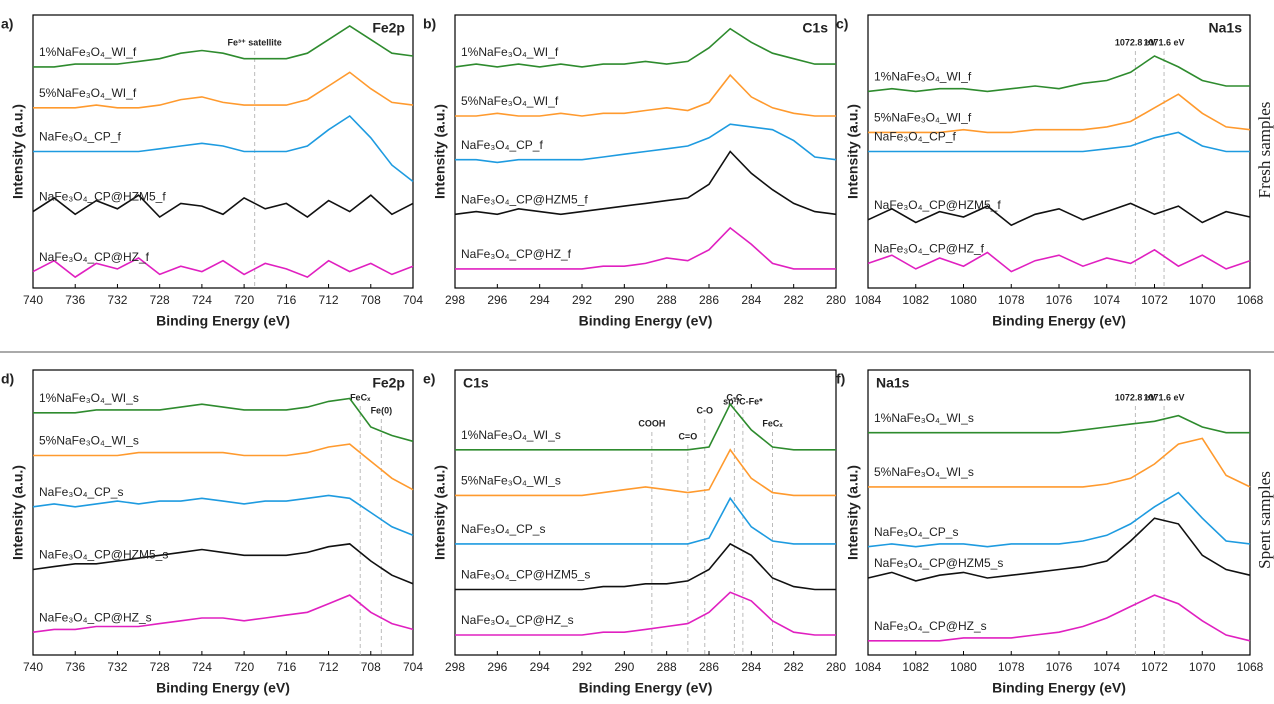 This screenshot has height=704, width=1274. What do you see at coordinates (455, 300) in the screenshot?
I see `x-tick-label: 298` at bounding box center [455, 300].